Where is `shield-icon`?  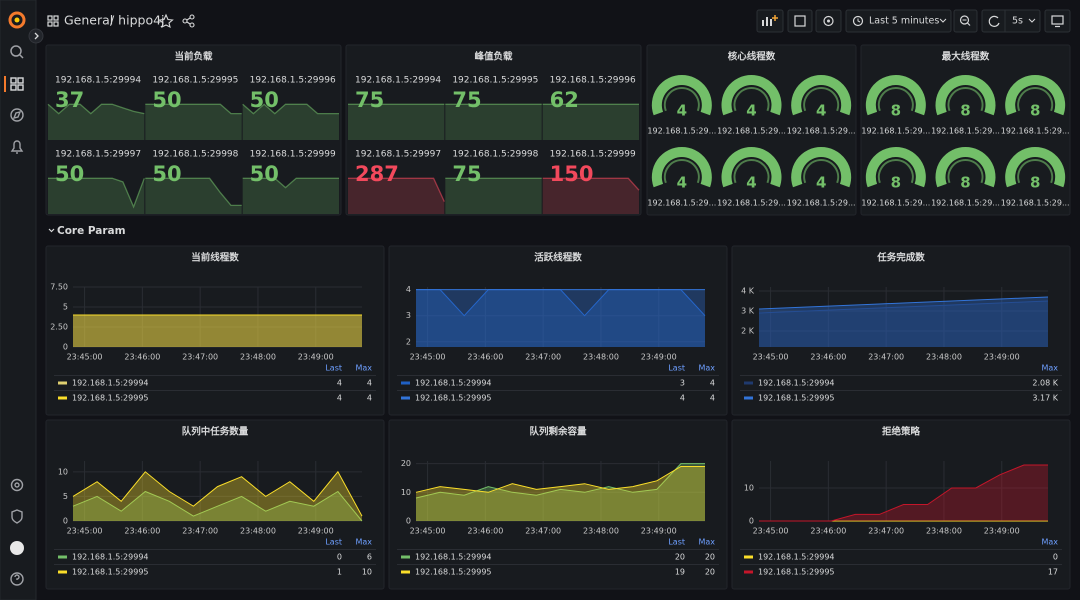 shield-icon is located at coordinates (17, 516).